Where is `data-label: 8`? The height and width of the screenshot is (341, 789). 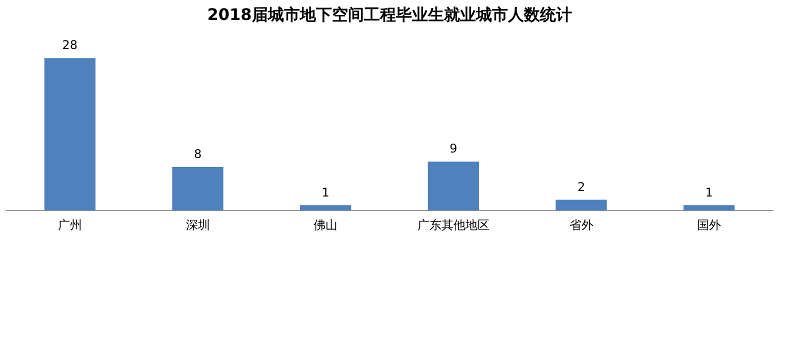
data-label: 8 is located at coordinates (198, 154).